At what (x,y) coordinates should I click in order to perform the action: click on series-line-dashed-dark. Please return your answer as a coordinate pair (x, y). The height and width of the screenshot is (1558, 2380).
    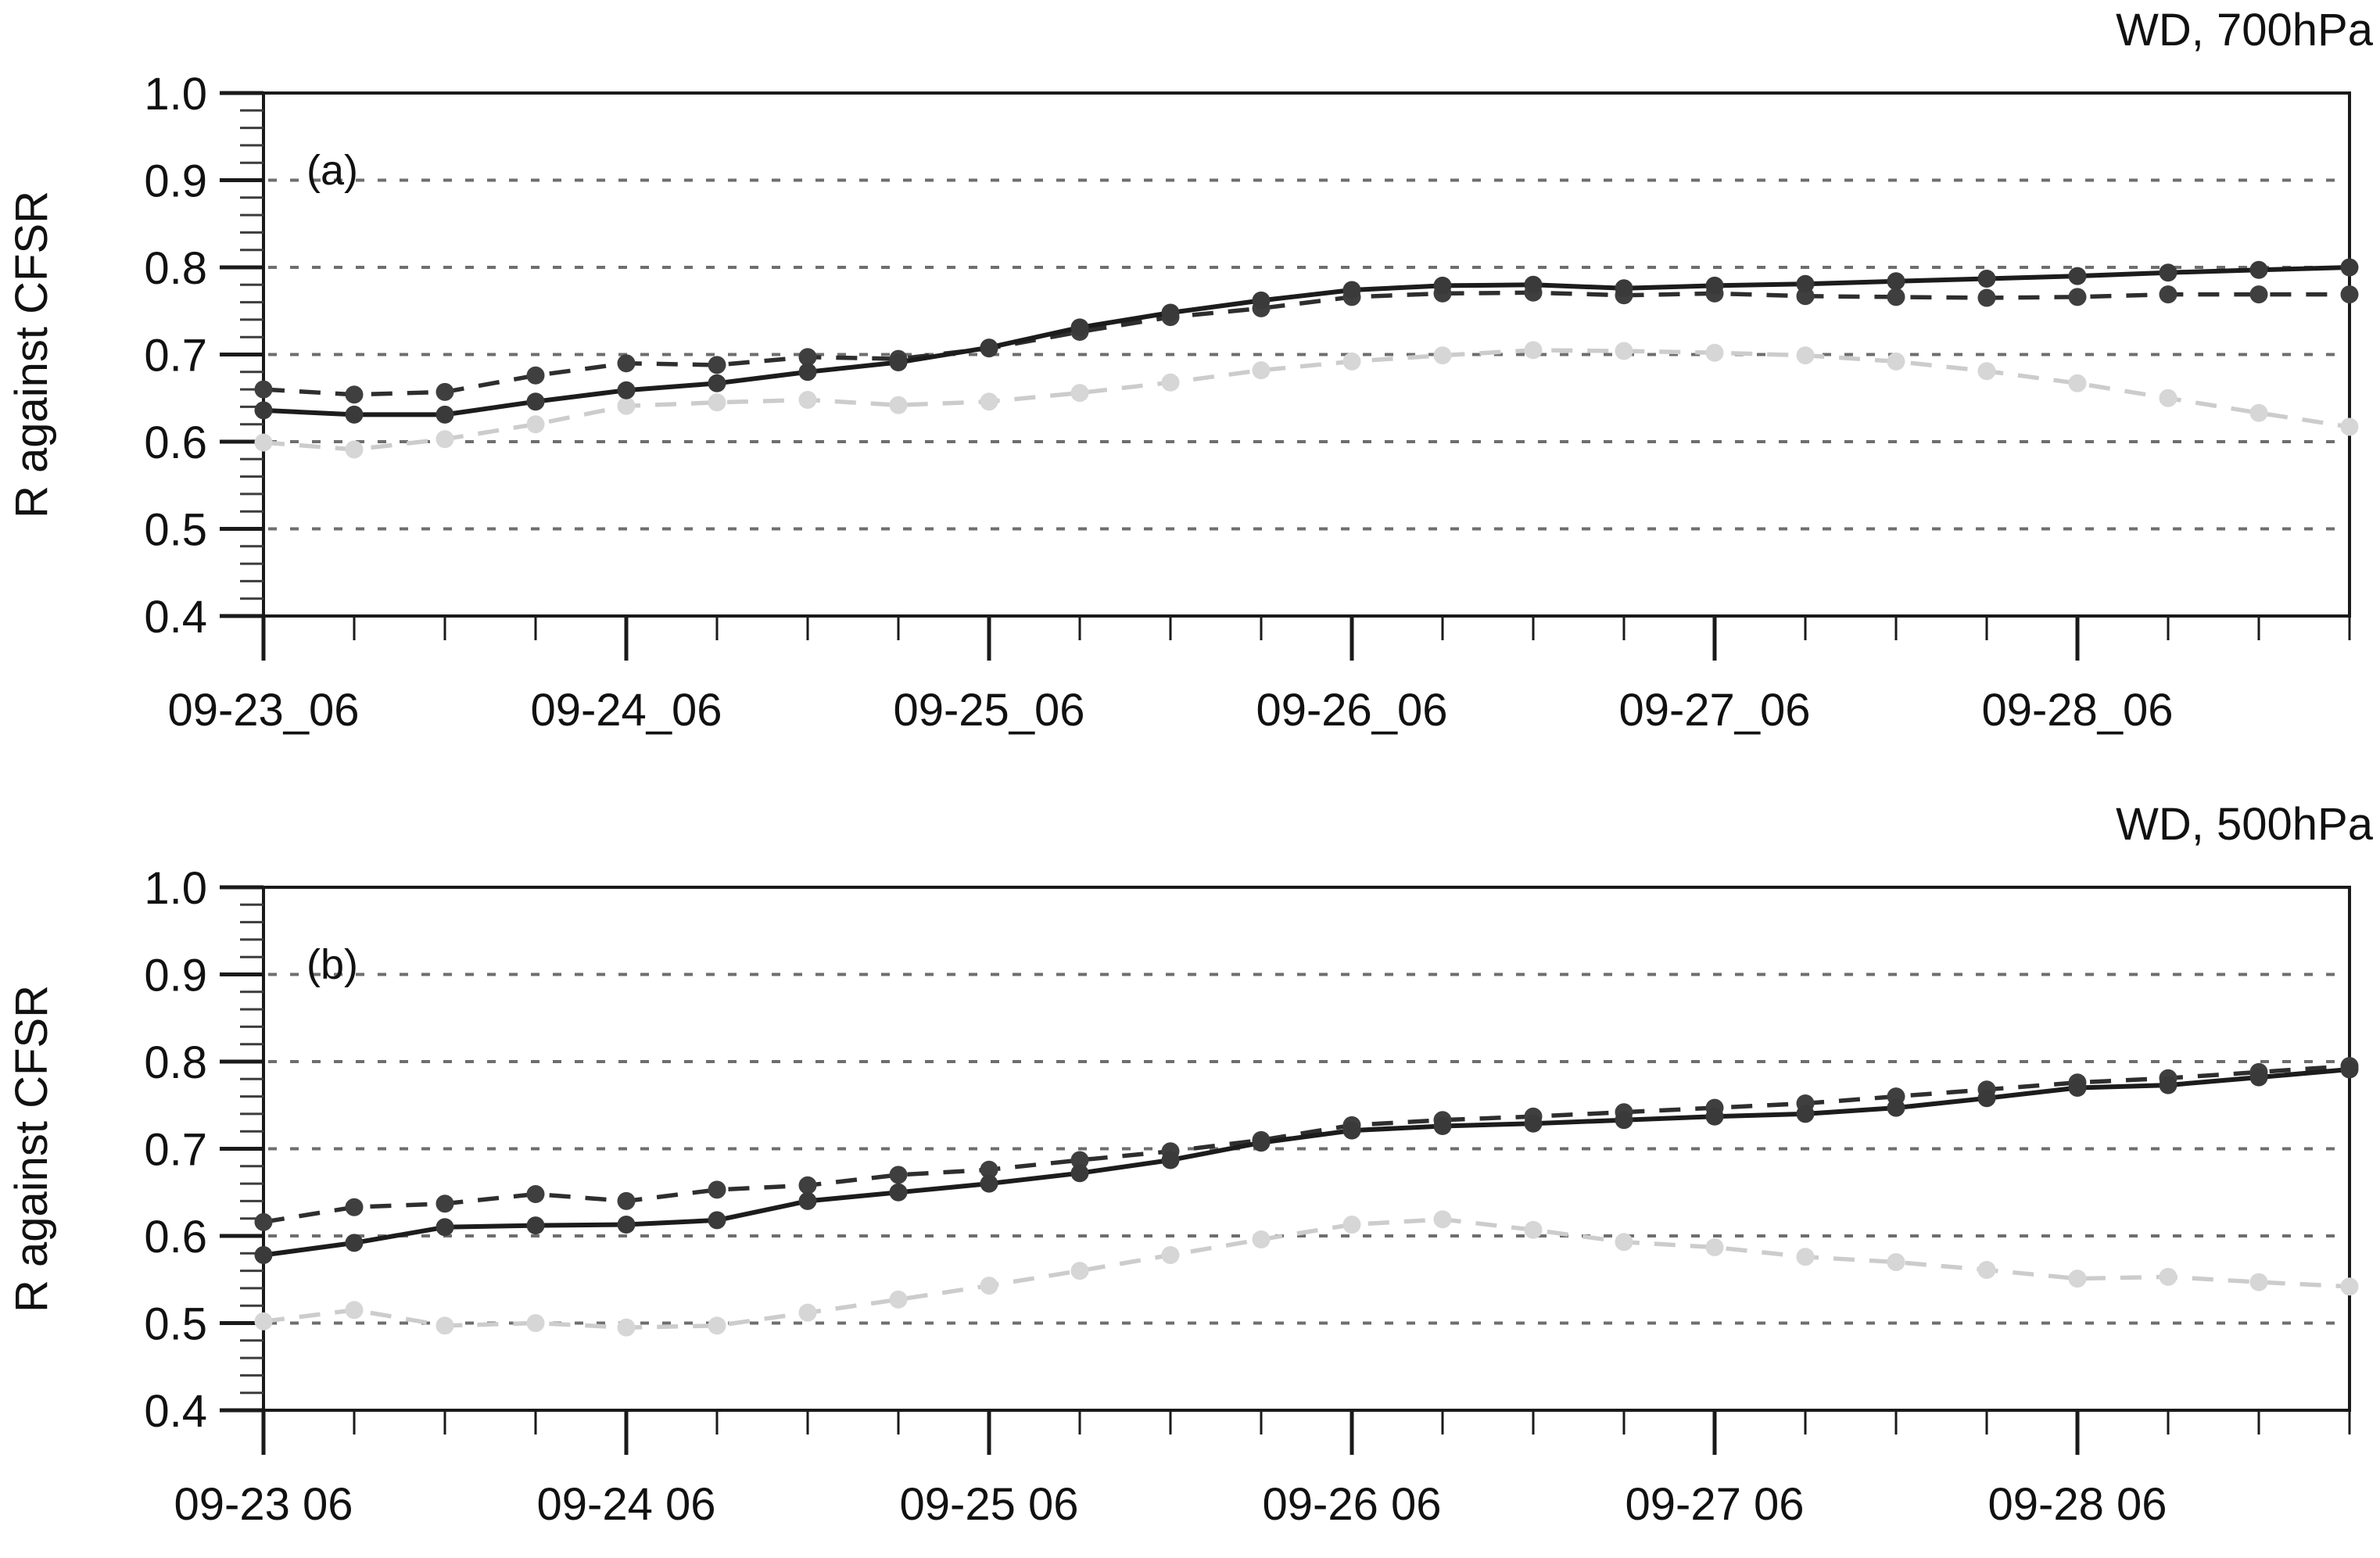
    Looking at the image, I should click on (1306, 344).